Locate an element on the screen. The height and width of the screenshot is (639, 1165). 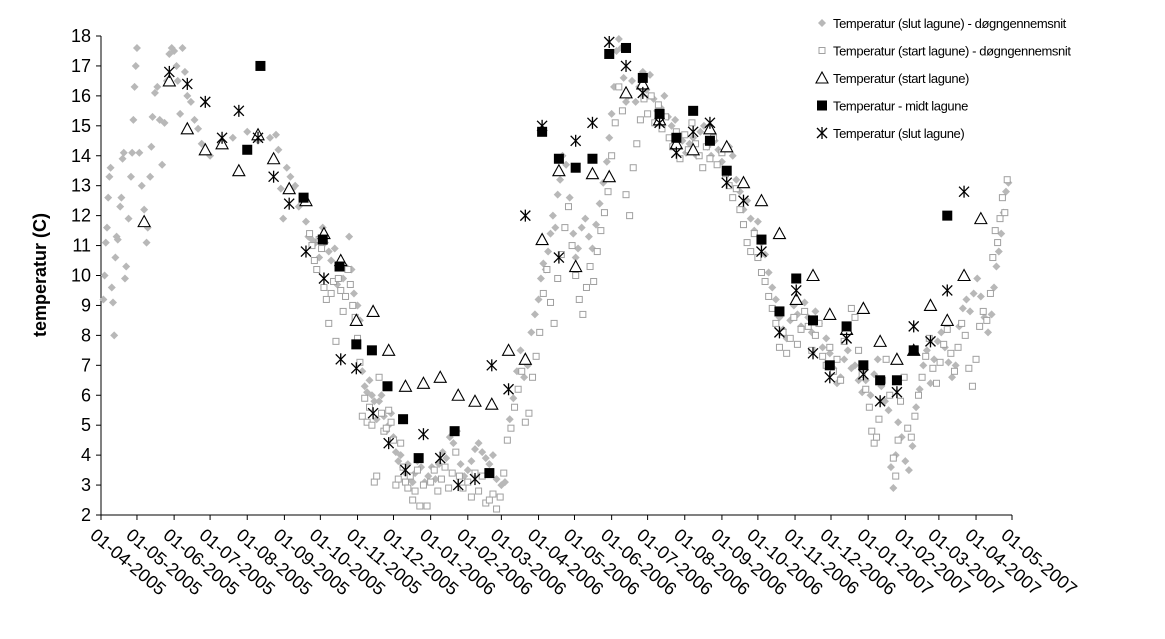
y-tick-label: 8 is located at coordinates (86, 335).